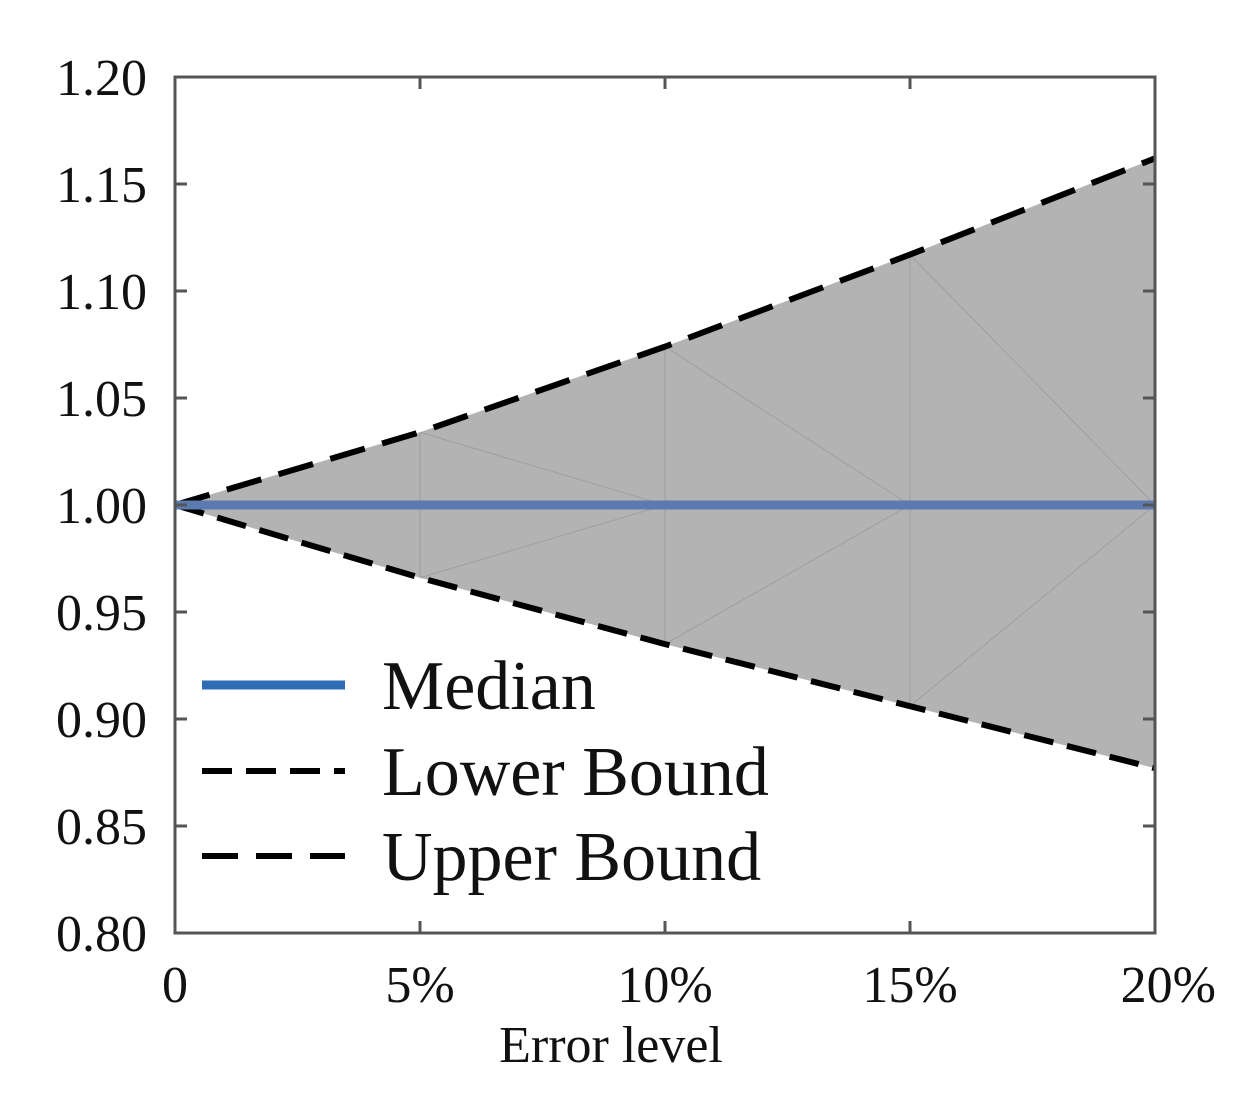  I want to click on y-tick-label: 0.95, so click(101, 613).